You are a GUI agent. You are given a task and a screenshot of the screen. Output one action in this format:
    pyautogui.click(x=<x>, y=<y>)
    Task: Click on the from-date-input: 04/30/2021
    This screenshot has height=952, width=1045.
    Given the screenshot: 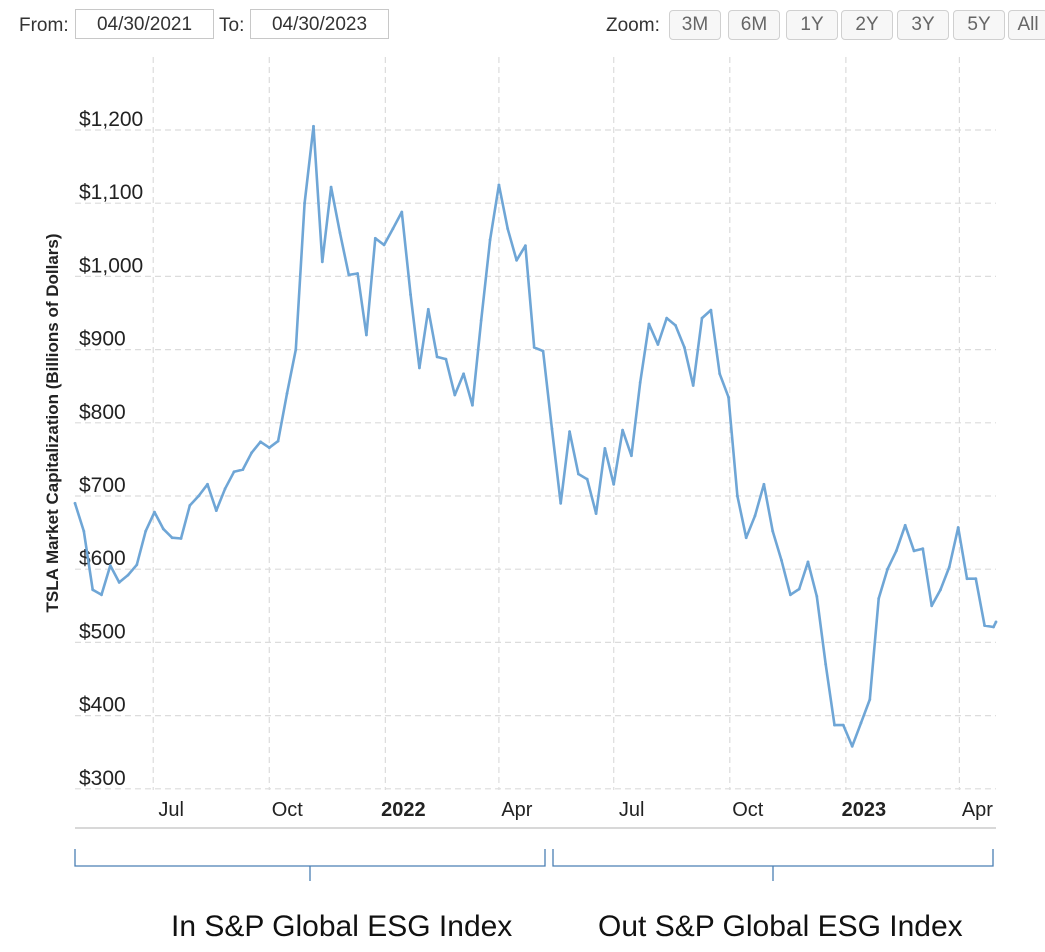 What is the action you would take?
    pyautogui.click(x=144, y=24)
    